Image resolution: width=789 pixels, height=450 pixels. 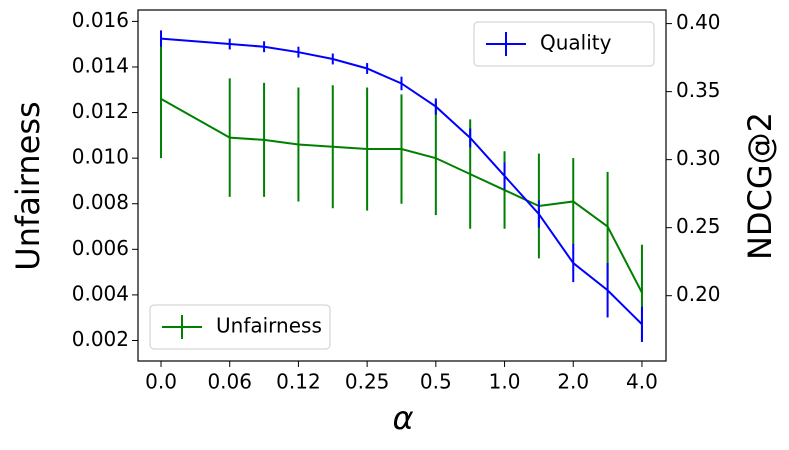 I want to click on y-tick-label: 0.004, so click(x=100, y=293).